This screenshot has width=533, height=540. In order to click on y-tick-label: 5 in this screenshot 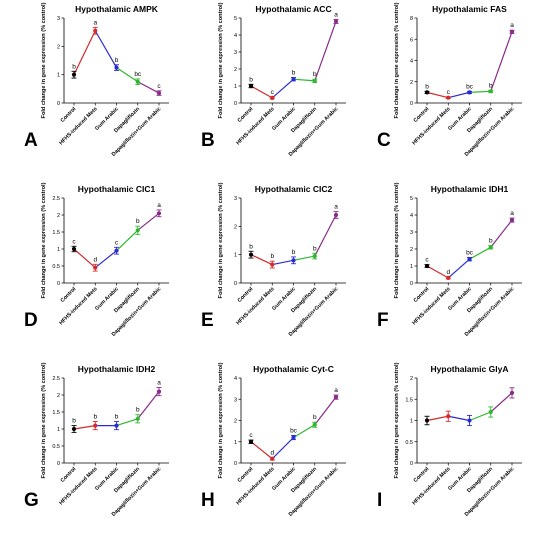, I will do `click(411, 199)`.